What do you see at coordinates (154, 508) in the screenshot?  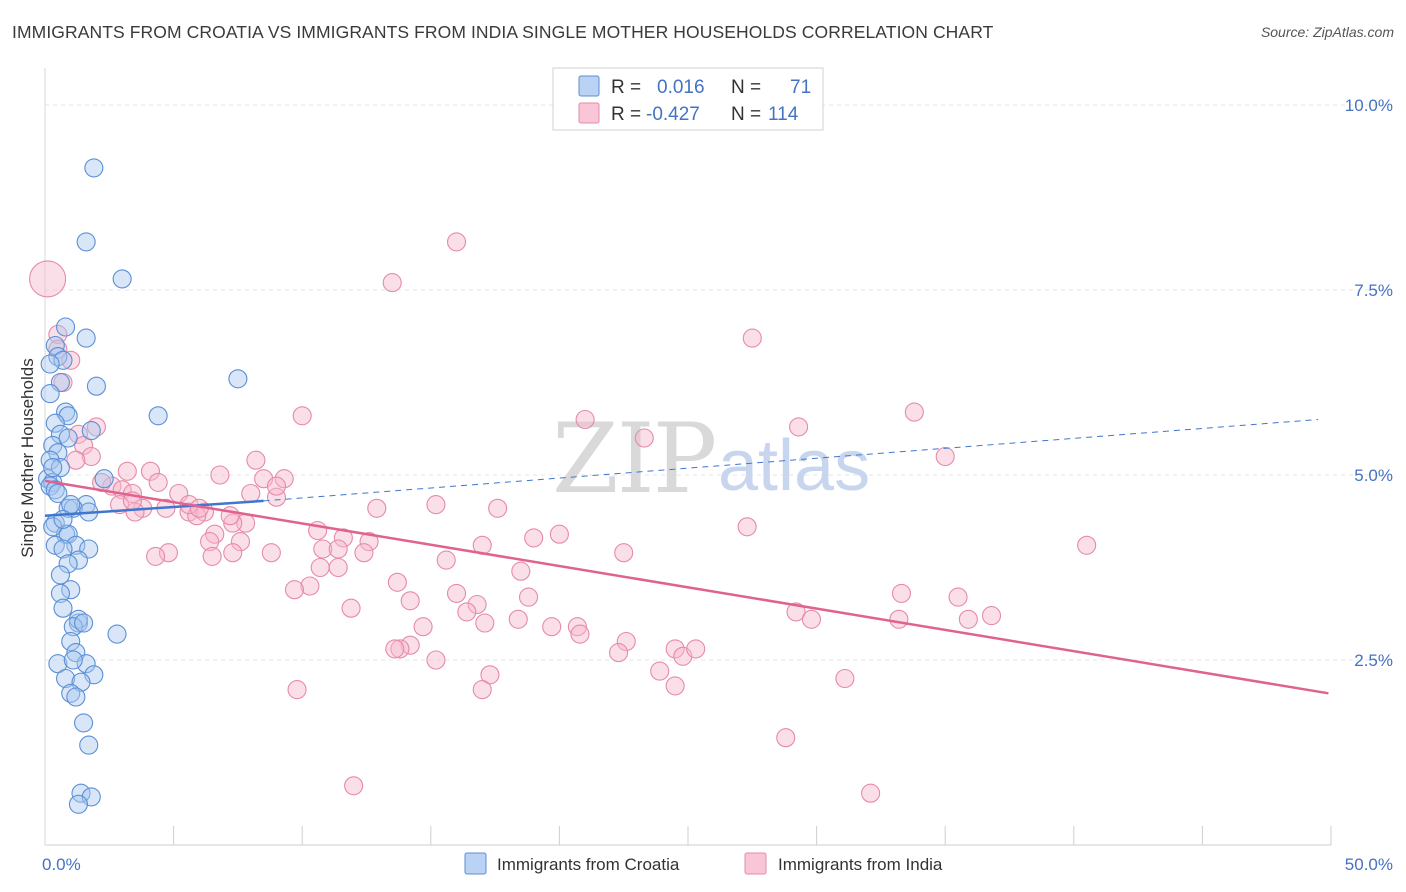 I see `croatia-trend-line` at bounding box center [154, 508].